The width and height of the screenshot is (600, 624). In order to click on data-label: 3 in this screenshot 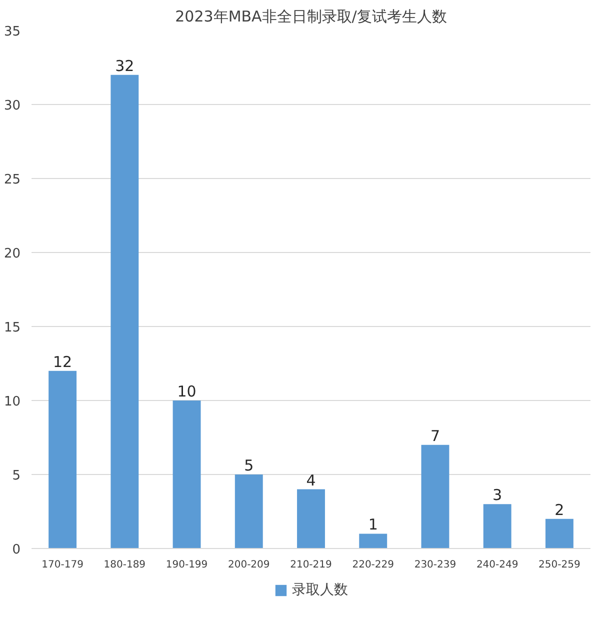, I will do `click(497, 495)`.